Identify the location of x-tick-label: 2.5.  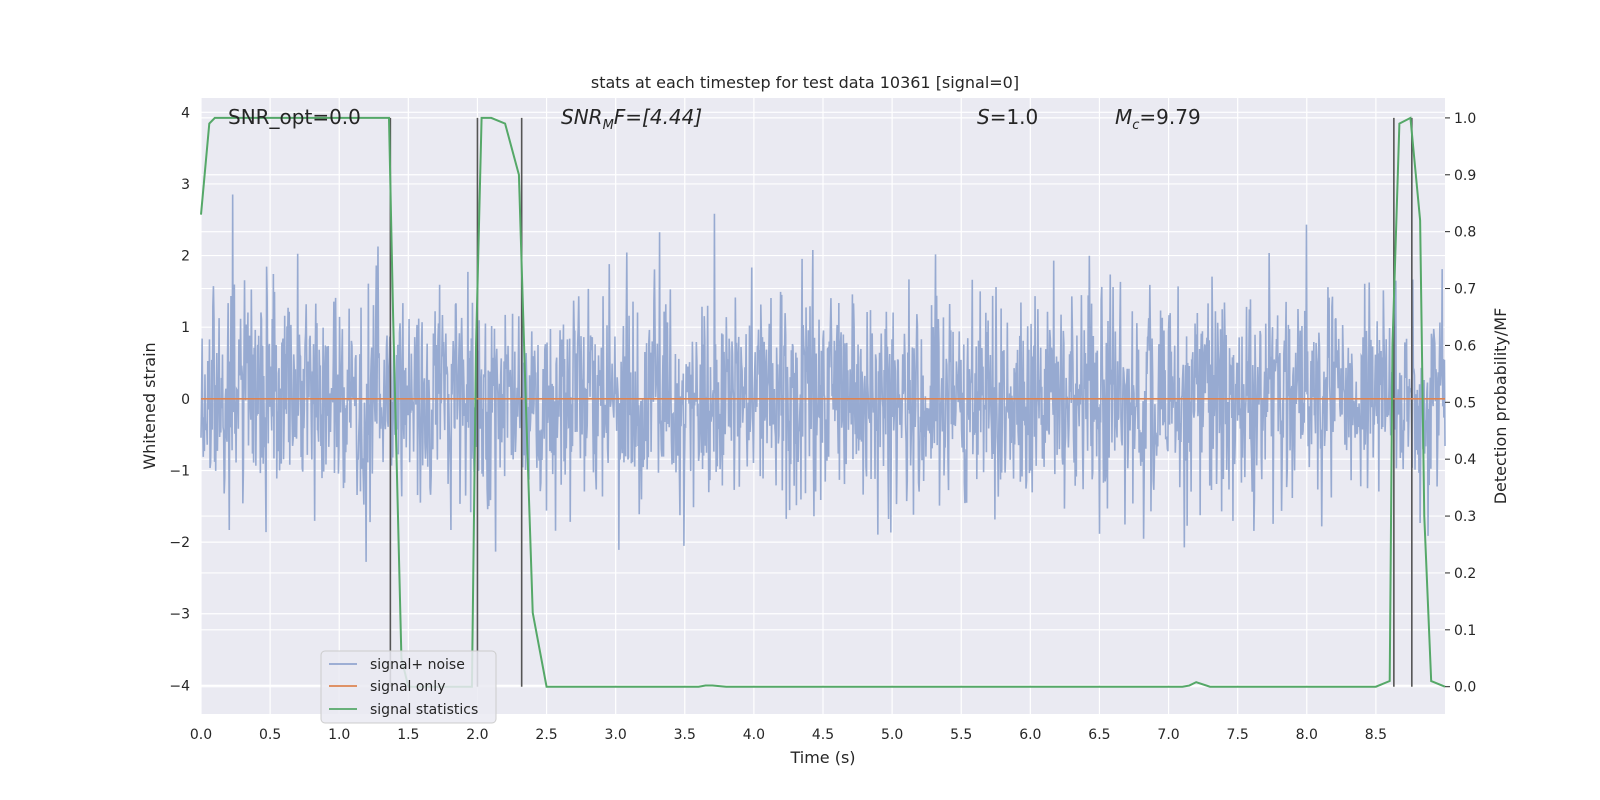
(546, 735).